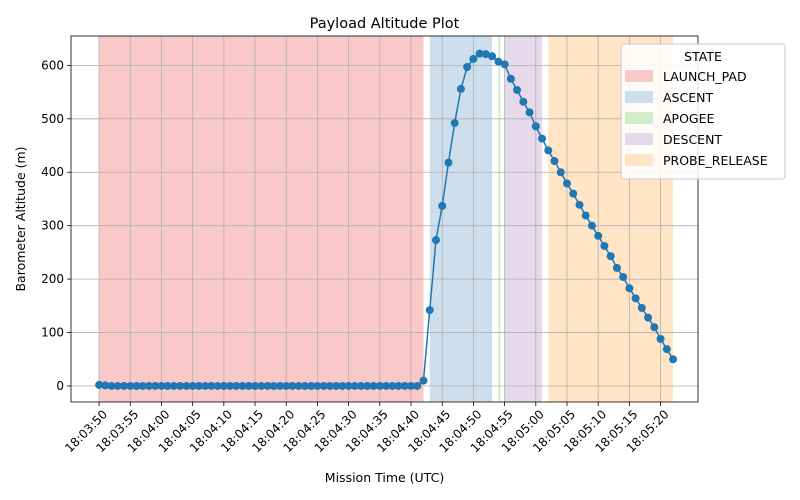 The height and width of the screenshot is (500, 800). What do you see at coordinates (689, 118) in the screenshot?
I see `legend-label: APOGEE` at bounding box center [689, 118].